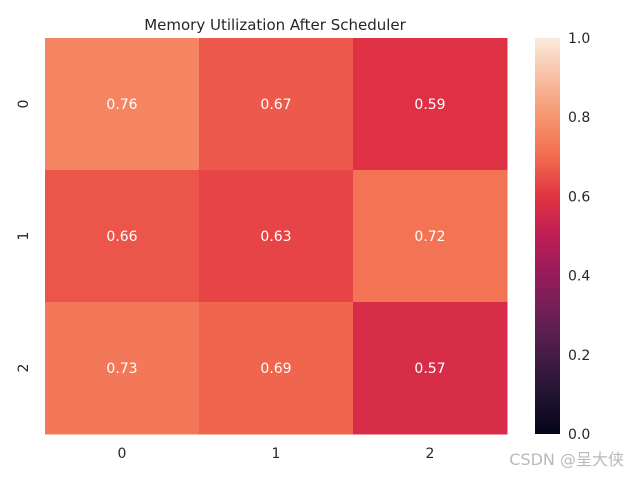 This screenshot has height=480, width=640. I want to click on cell-value-label-2-0: 0.73, so click(121, 369).